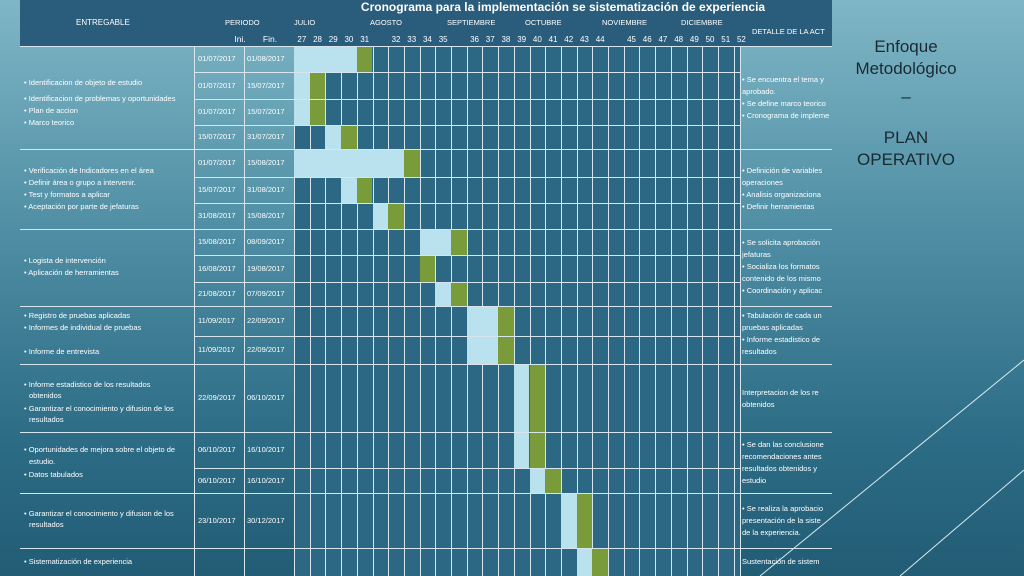  What do you see at coordinates (71, 272) in the screenshot?
I see `task-text: • Aplicación de herramientas` at bounding box center [71, 272].